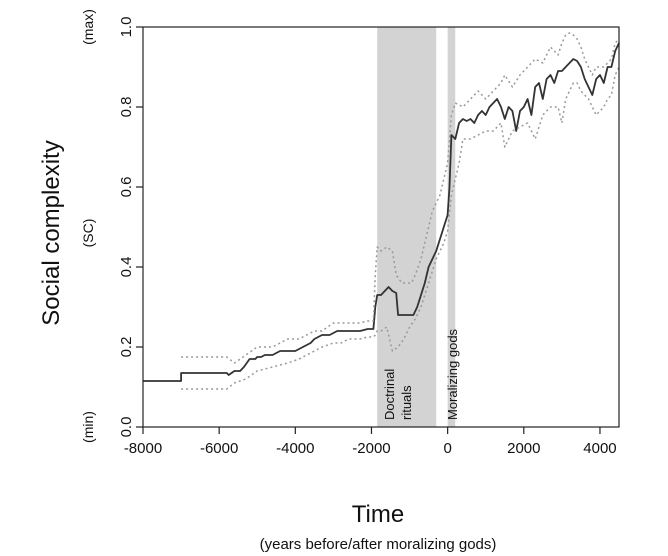 This screenshot has height=556, width=668. I want to click on y-min-label: (min), so click(88, 427).